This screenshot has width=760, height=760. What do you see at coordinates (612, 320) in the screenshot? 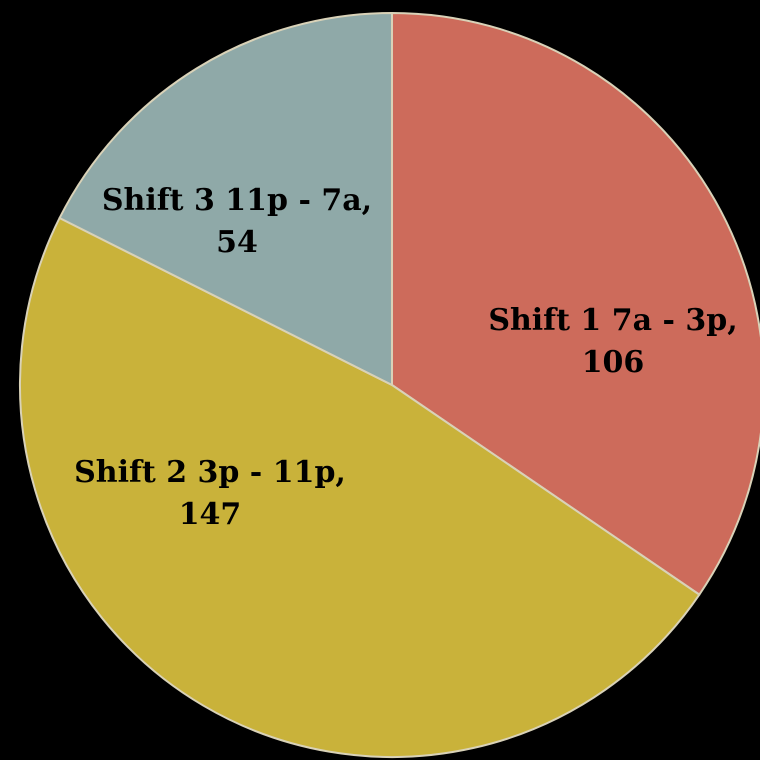
I see `slice-label: Shift 1 7a - 3p,` at bounding box center [612, 320].